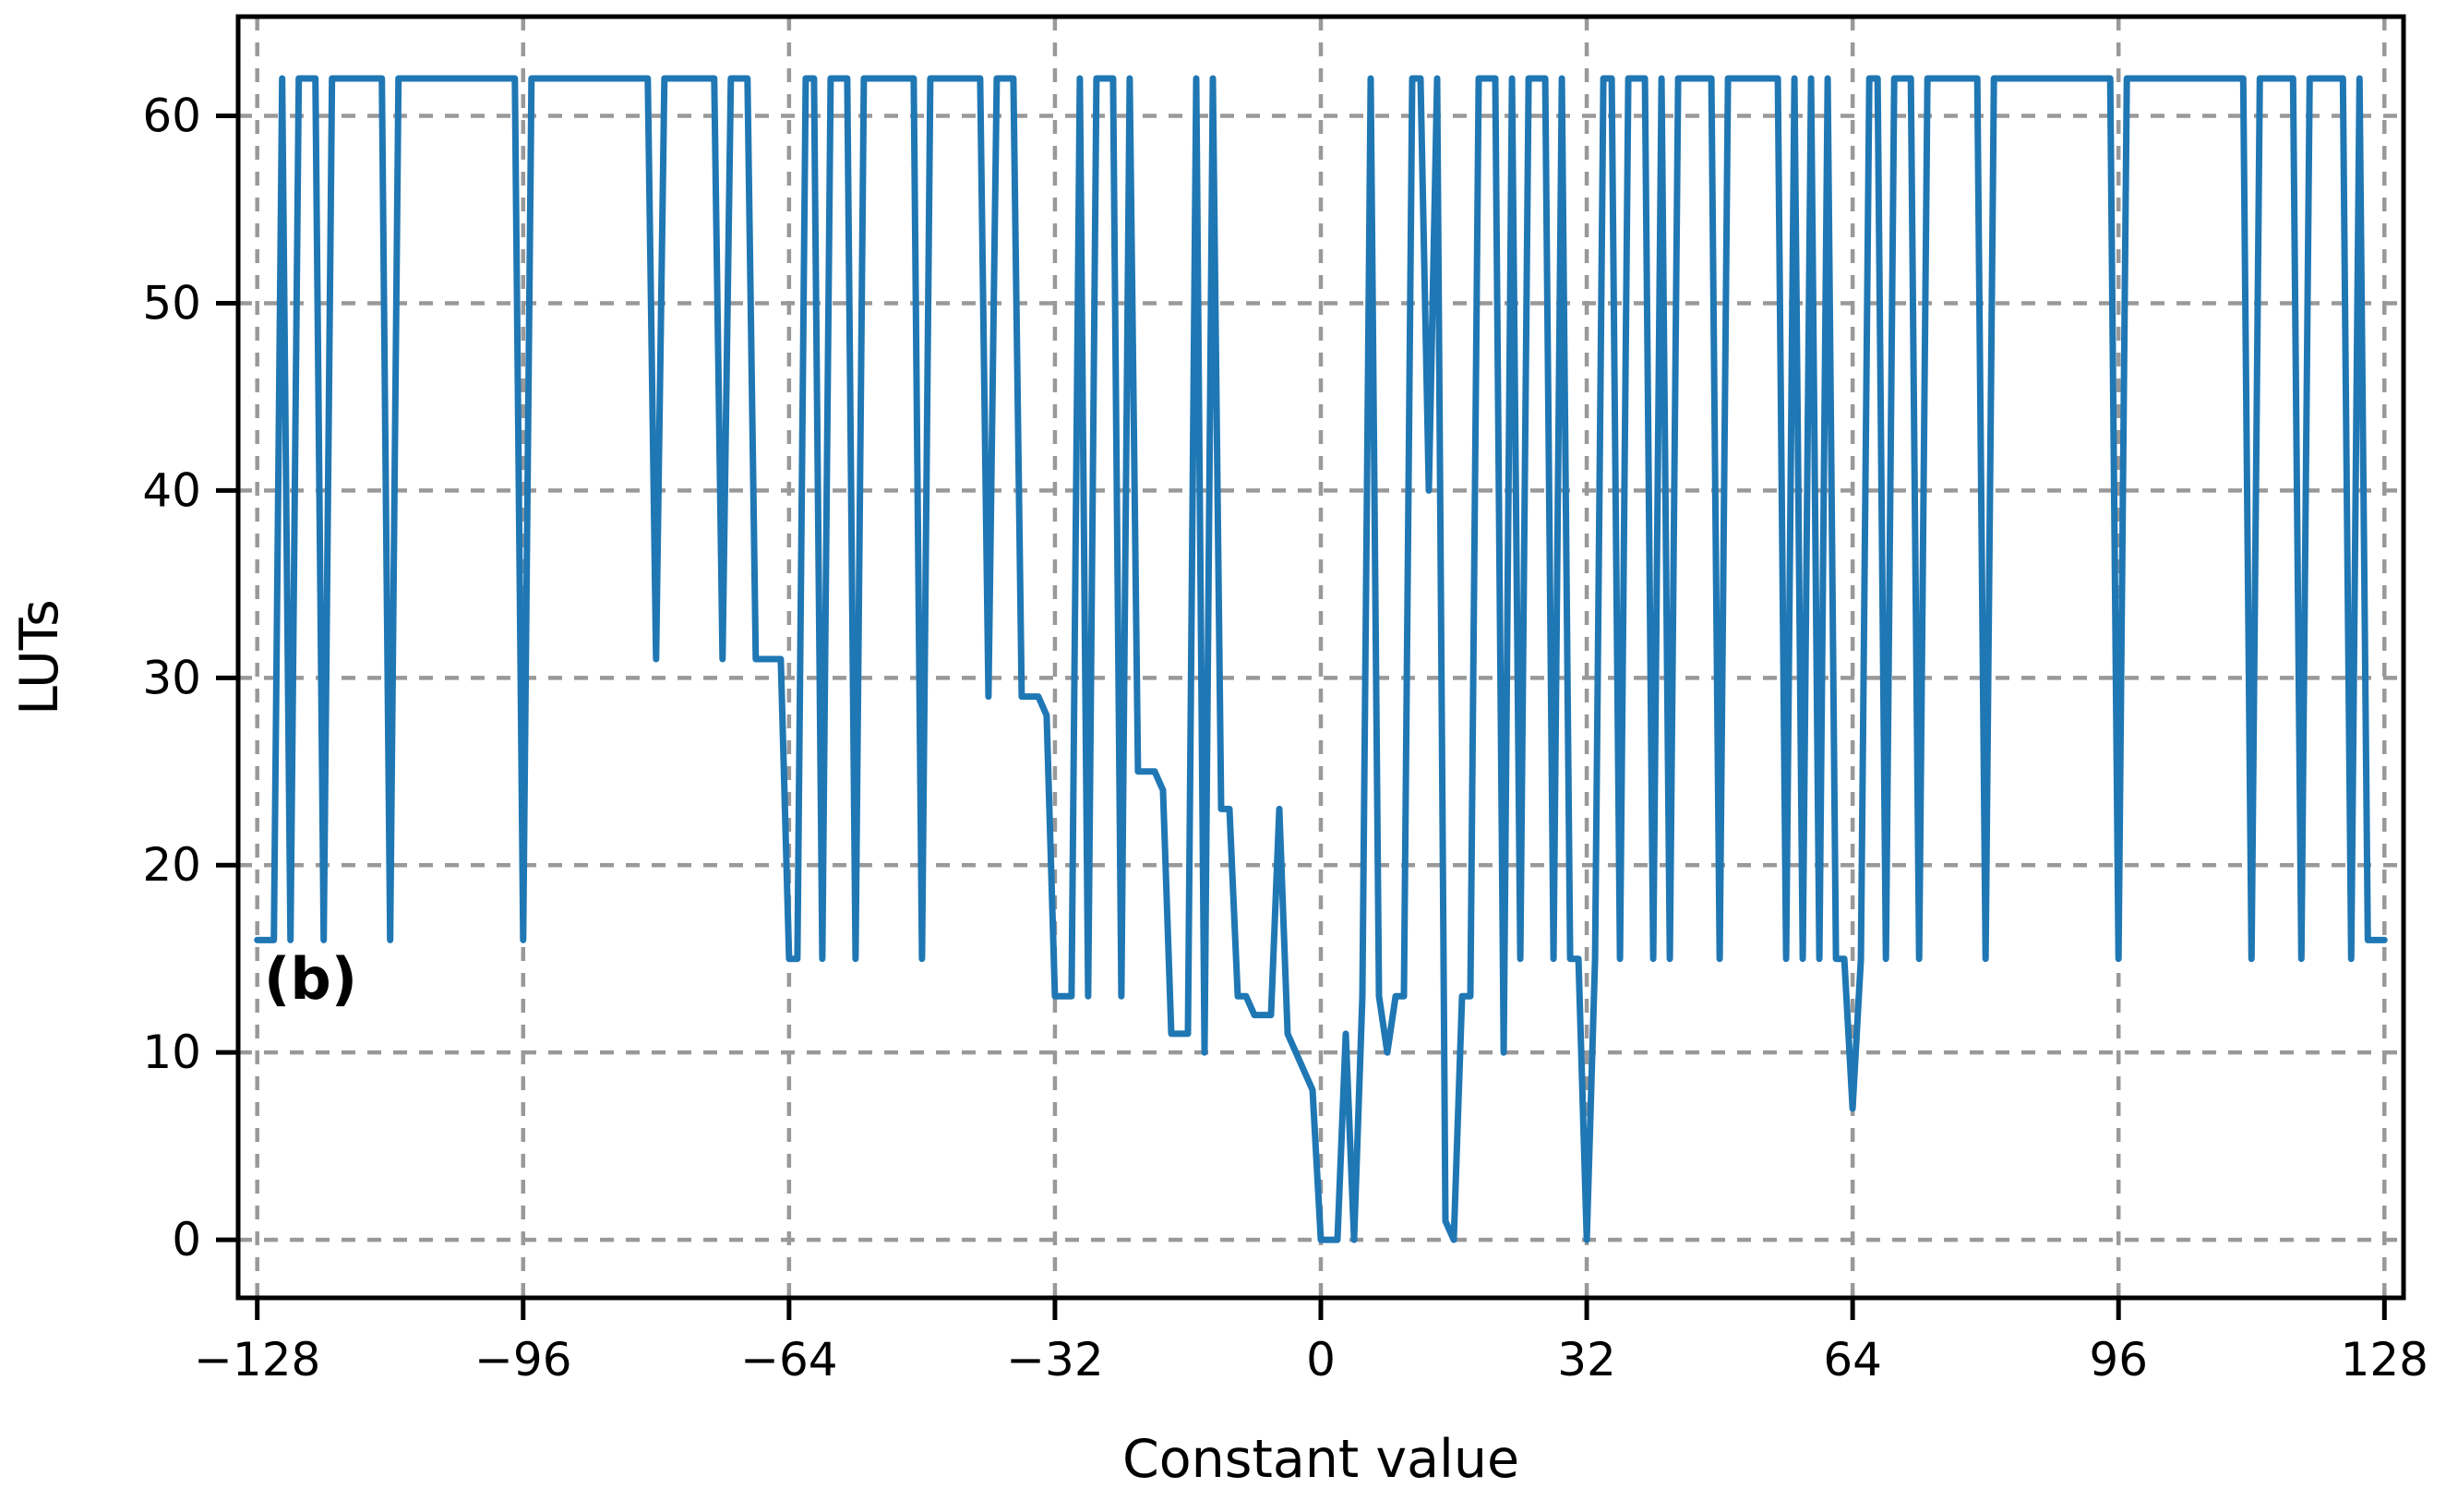 The width and height of the screenshot is (2446, 1512). I want to click on x-tick-label: −96, so click(523, 1359).